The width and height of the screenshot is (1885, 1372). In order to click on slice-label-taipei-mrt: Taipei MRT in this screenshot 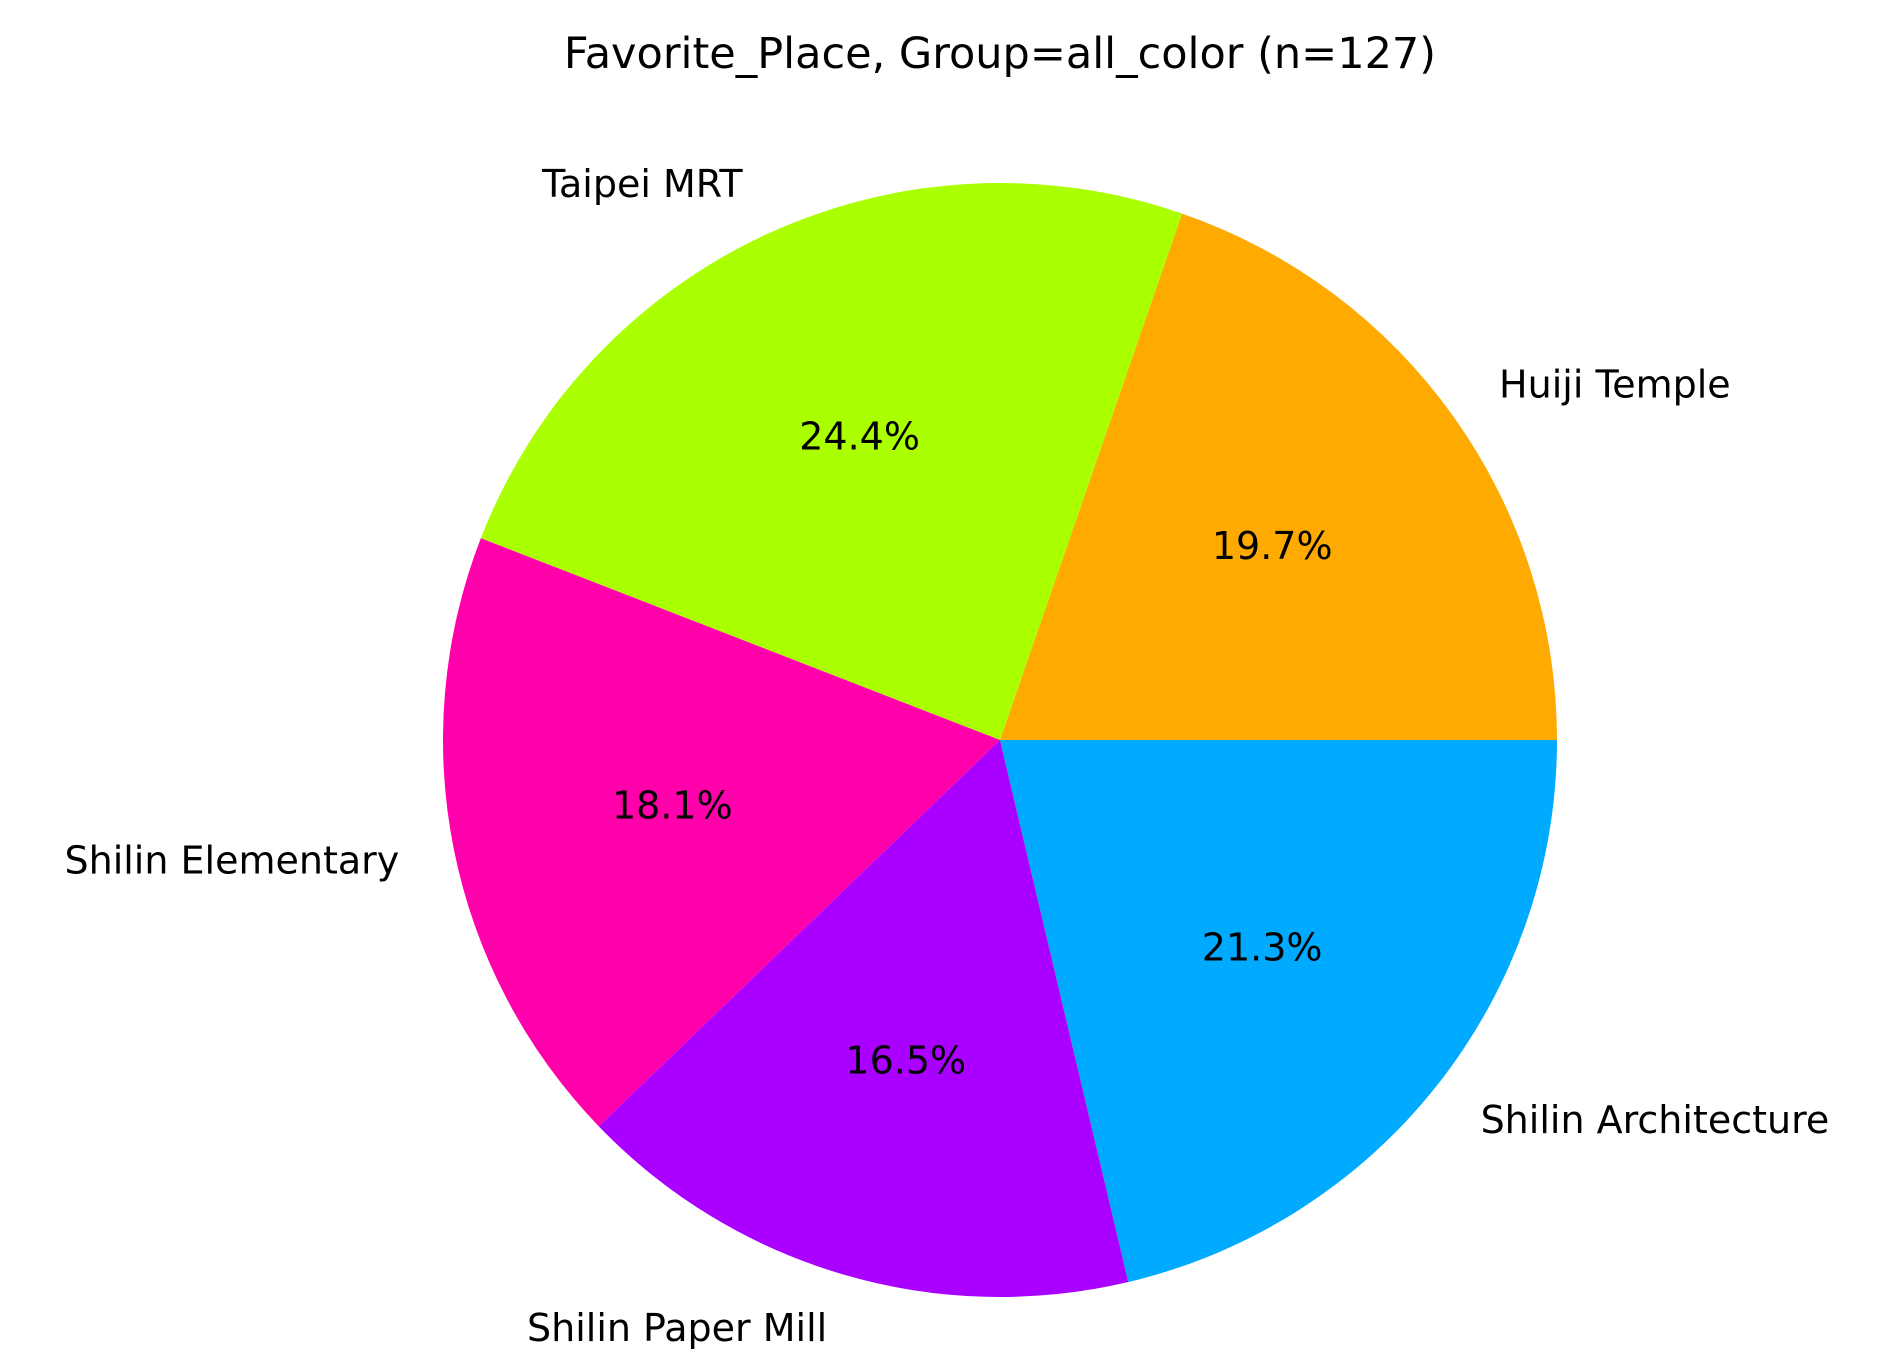, I will do `click(642, 184)`.